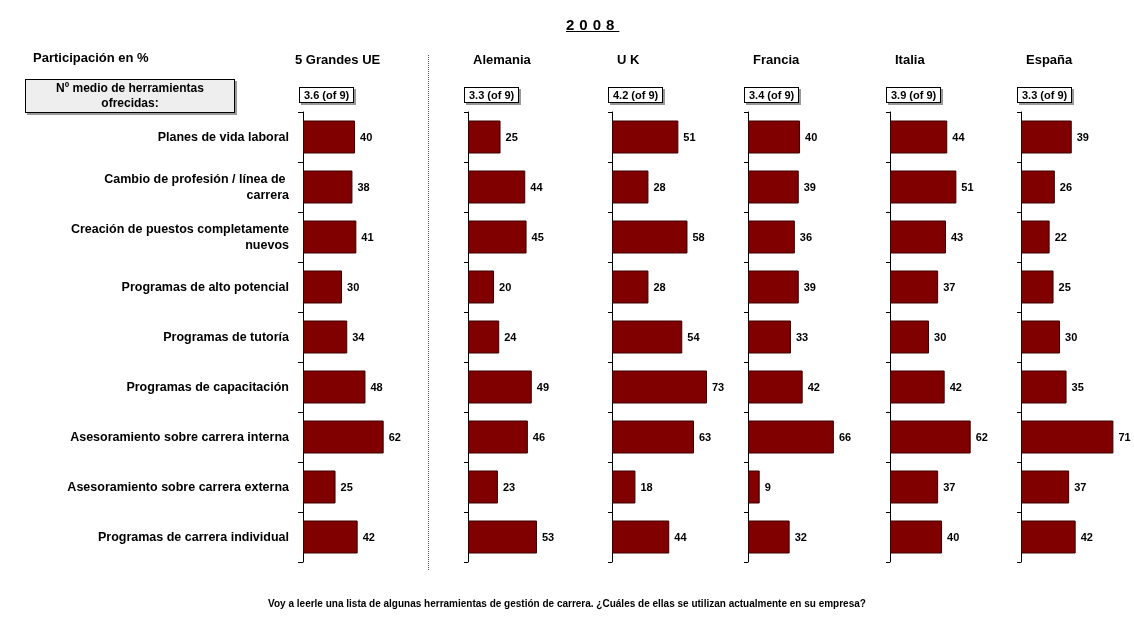  Describe the element at coordinates (223, 137) in the screenshot. I see `y-tick-label: Planes de vida laboral` at that location.